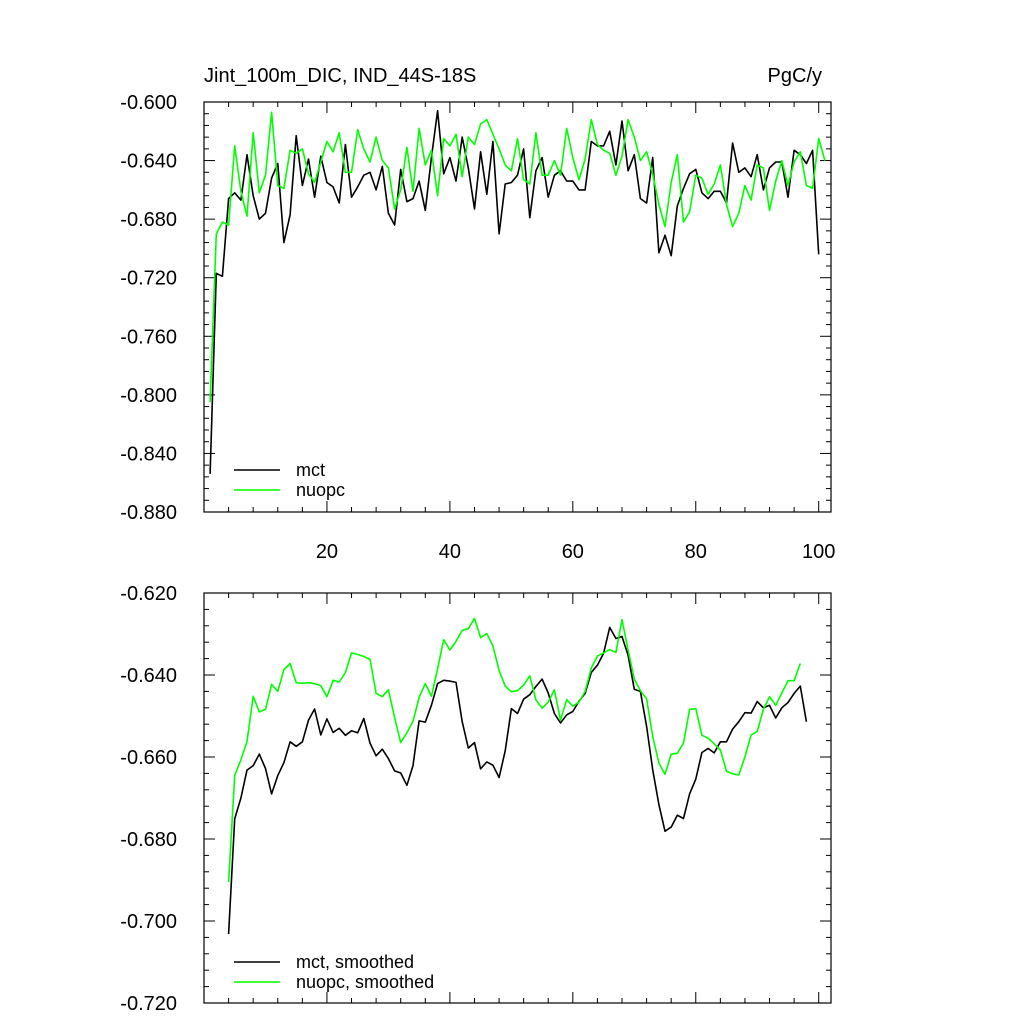  What do you see at coordinates (355, 962) in the screenshot?
I see `legend-label: mct, smoothed` at bounding box center [355, 962].